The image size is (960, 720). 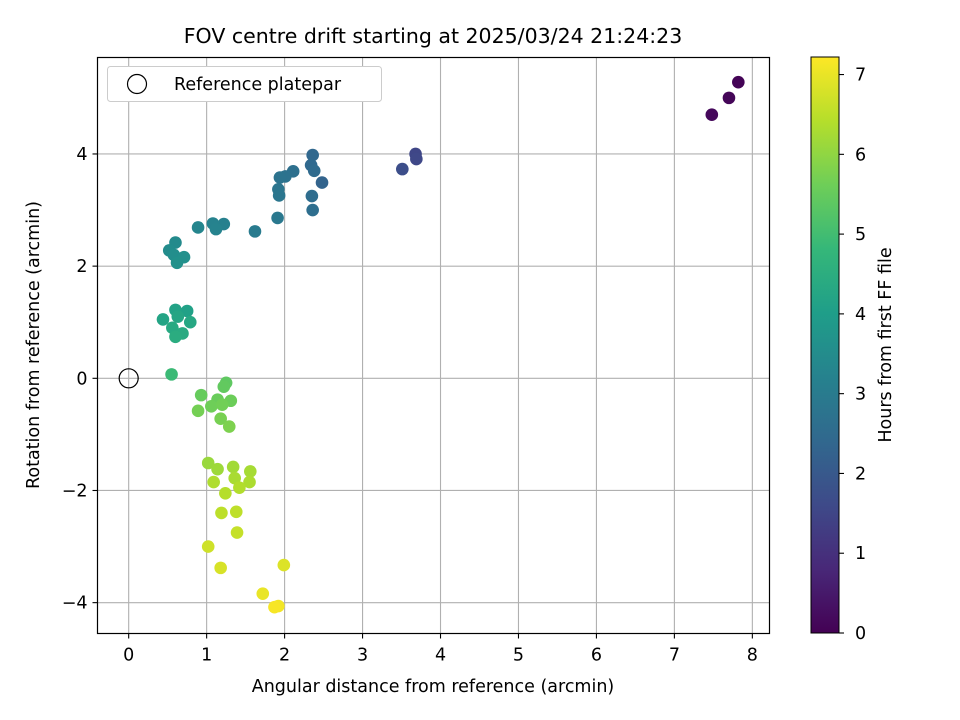 I want to click on colorbar-tick-label: 7, so click(x=860, y=76).